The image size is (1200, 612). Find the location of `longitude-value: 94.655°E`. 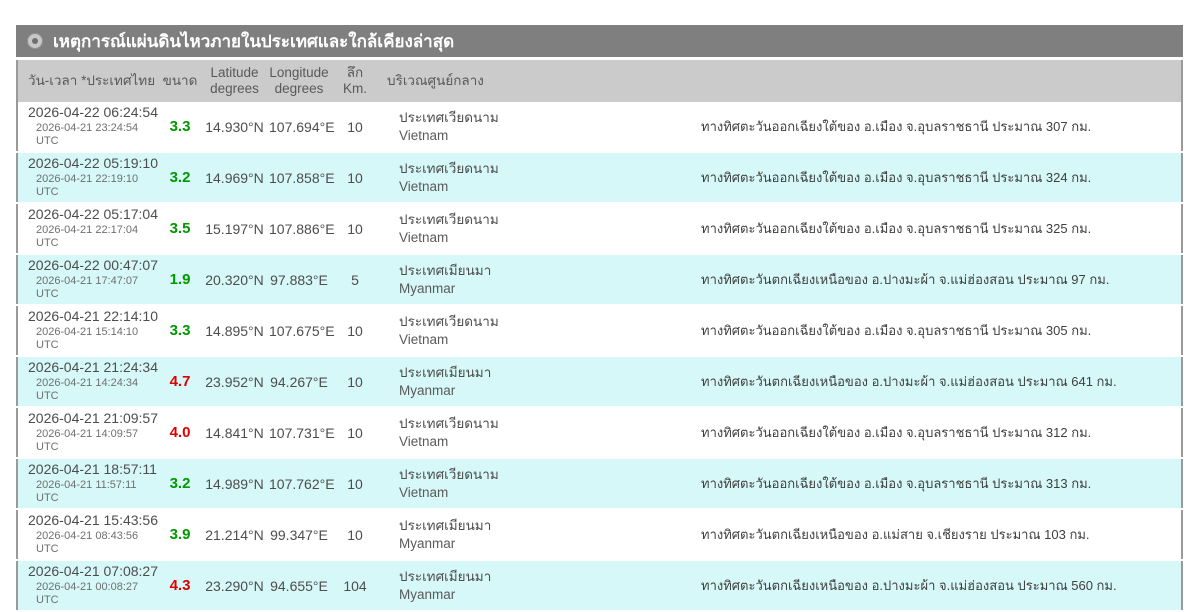

longitude-value: 94.655°E is located at coordinates (299, 586).